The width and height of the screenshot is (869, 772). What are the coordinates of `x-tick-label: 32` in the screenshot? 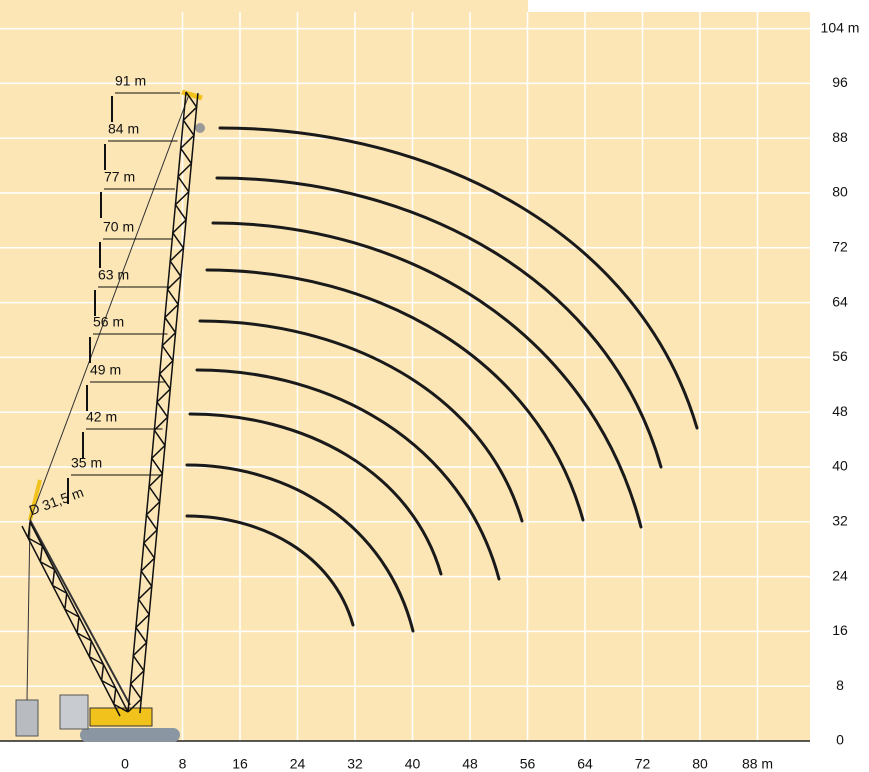 It's located at (355, 764).